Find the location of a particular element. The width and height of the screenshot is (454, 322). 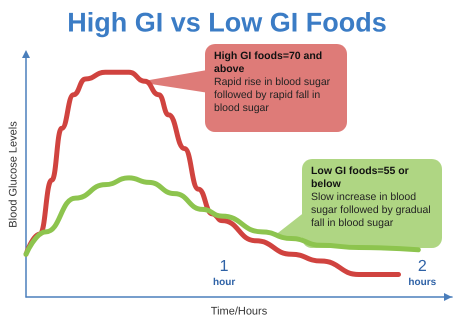

annotation: Rapid rise in blood sugar followed by rapid fall in blood sugar is located at coordinates (272, 95).